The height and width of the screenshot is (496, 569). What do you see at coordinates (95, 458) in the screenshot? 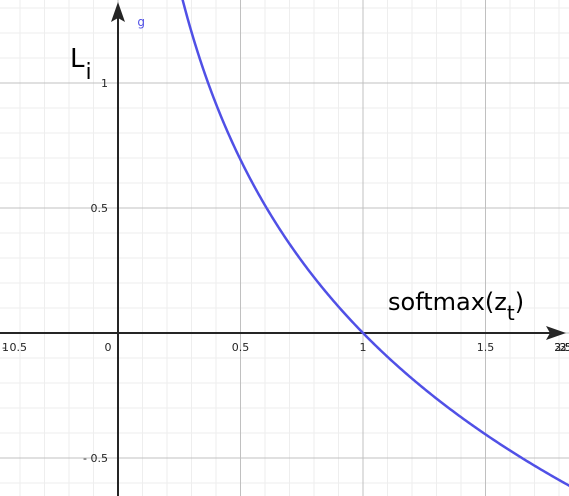
I see `y-tick-label--0-5: - 0.5` at bounding box center [95, 458].